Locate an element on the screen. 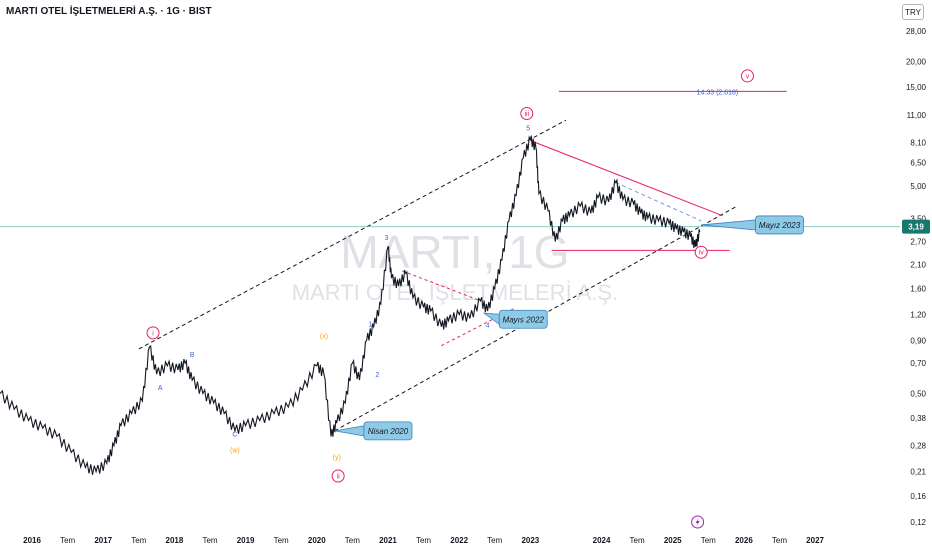 This screenshot has width=932, height=555. wave4-upper-line is located at coordinates (441, 286).